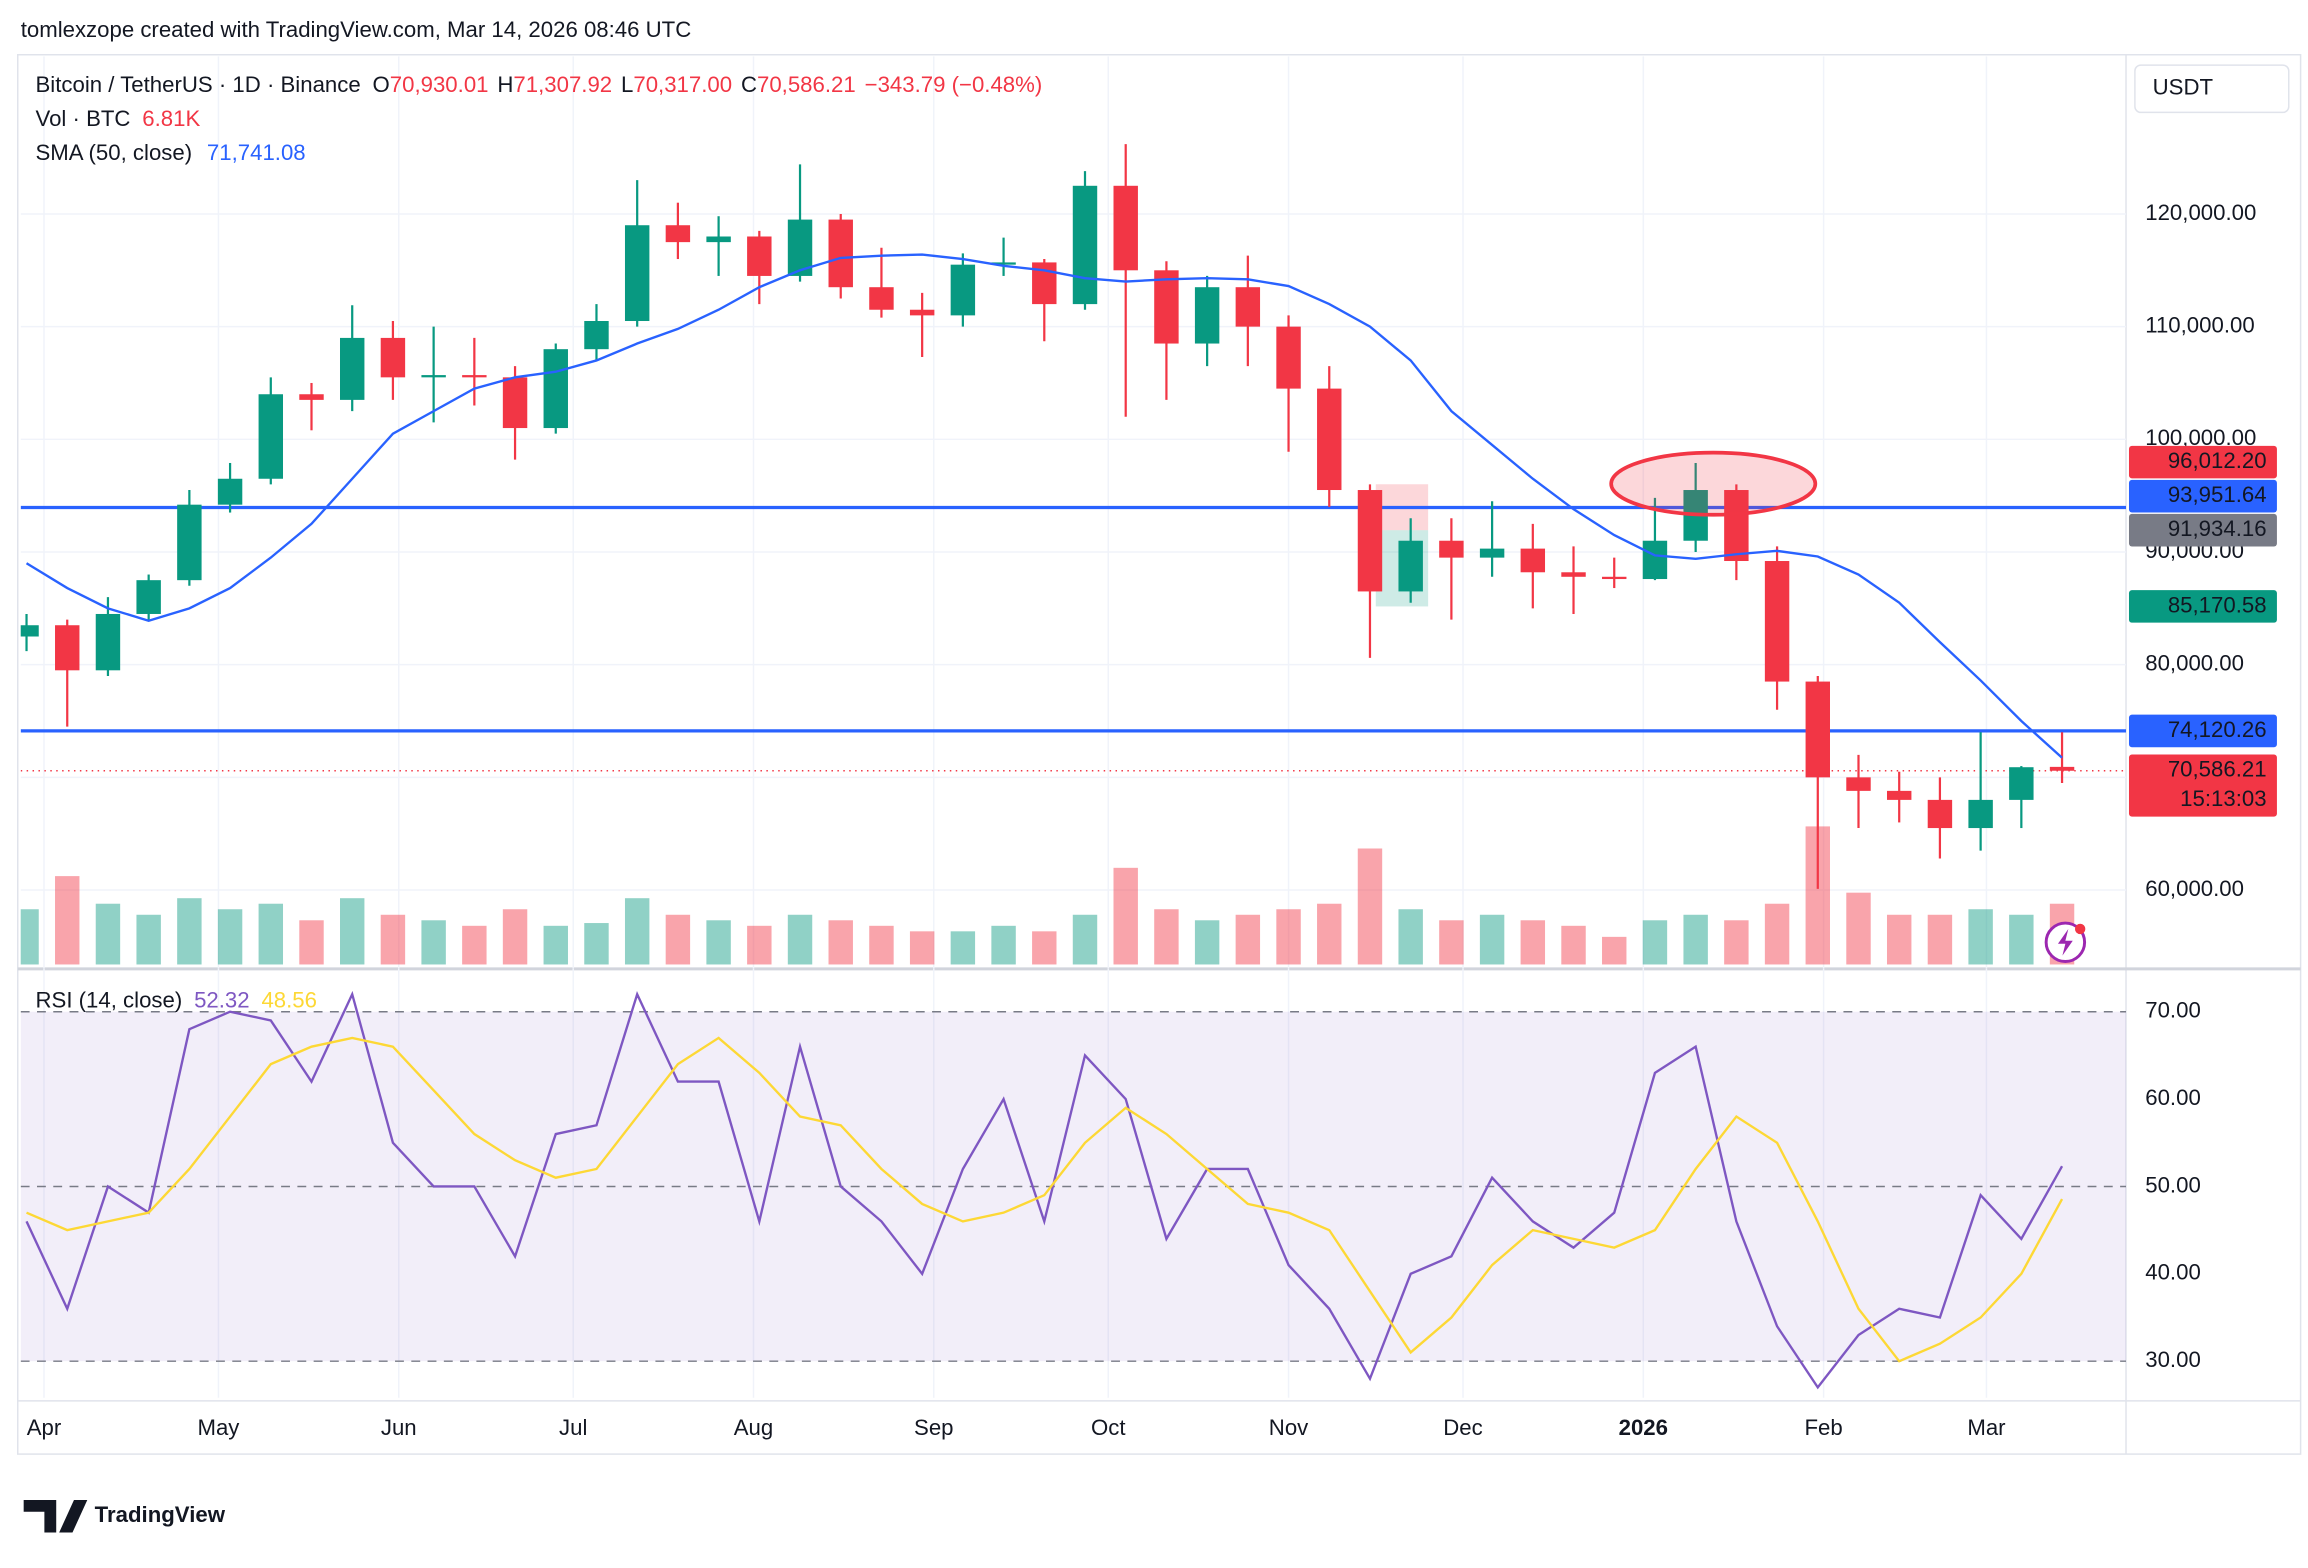 This screenshot has width=2308, height=1568. Describe the element at coordinates (2173, 1359) in the screenshot. I see `y-tick-label: 30.00` at that location.